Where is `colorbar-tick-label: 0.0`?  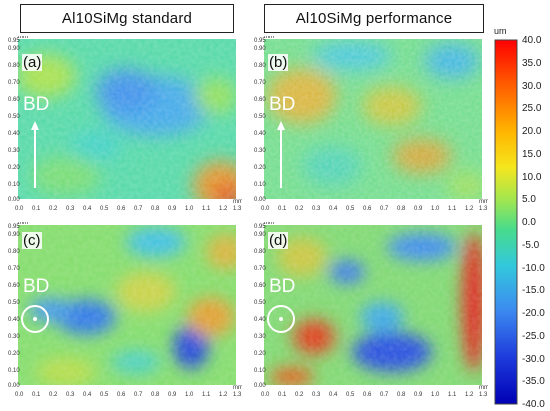
colorbar-tick-label: 0.0 is located at coordinates (529, 222).